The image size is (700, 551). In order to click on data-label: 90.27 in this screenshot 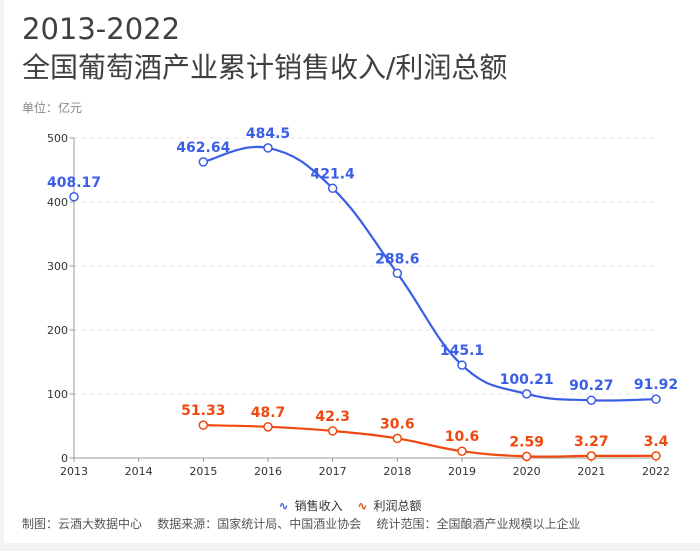, I will do `click(591, 386)`.